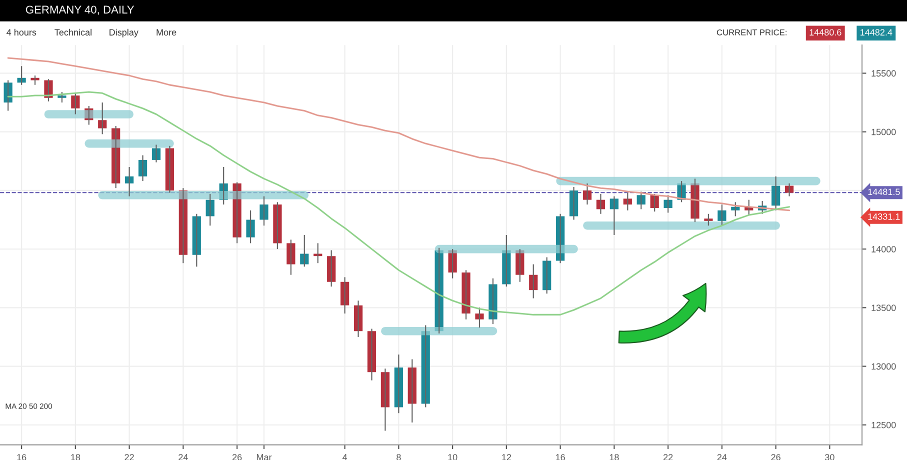  What do you see at coordinates (166, 32) in the screenshot?
I see `text: More` at bounding box center [166, 32].